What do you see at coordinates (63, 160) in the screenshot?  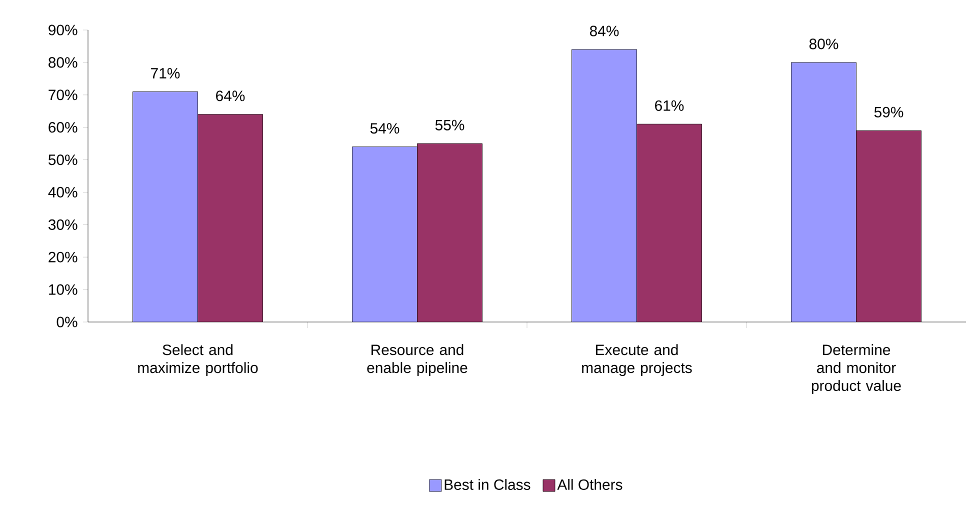 I see `y-tick-label: 50%` at bounding box center [63, 160].